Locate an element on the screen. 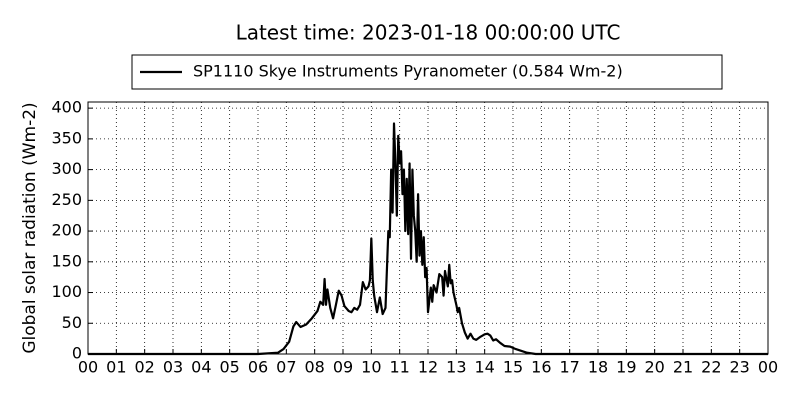 The height and width of the screenshot is (400, 800). x-tick-label: 09 is located at coordinates (343, 367).